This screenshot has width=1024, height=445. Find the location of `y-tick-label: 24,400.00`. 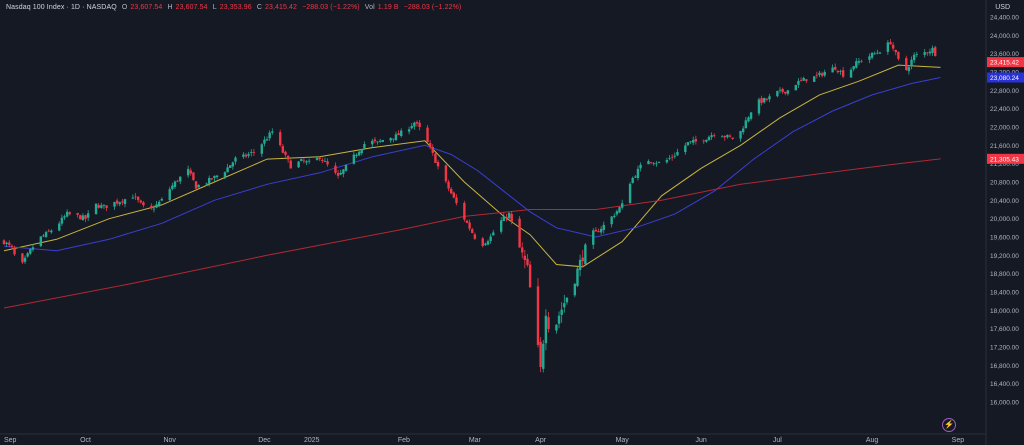

y-tick-label: 24,400.00 is located at coordinates (1004, 18).